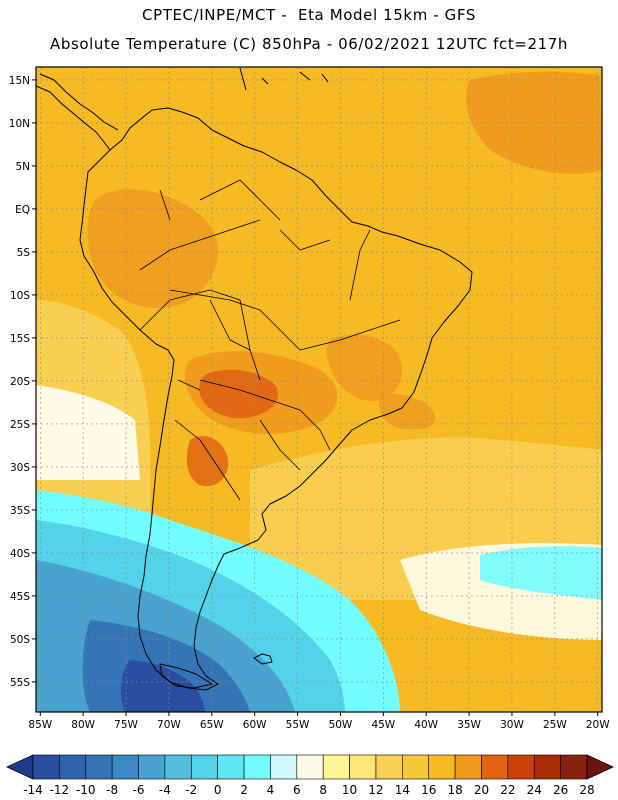 The width and height of the screenshot is (618, 800). Describe the element at coordinates (22, 210) in the screenshot. I see `lat-tick-label: EQ` at that location.